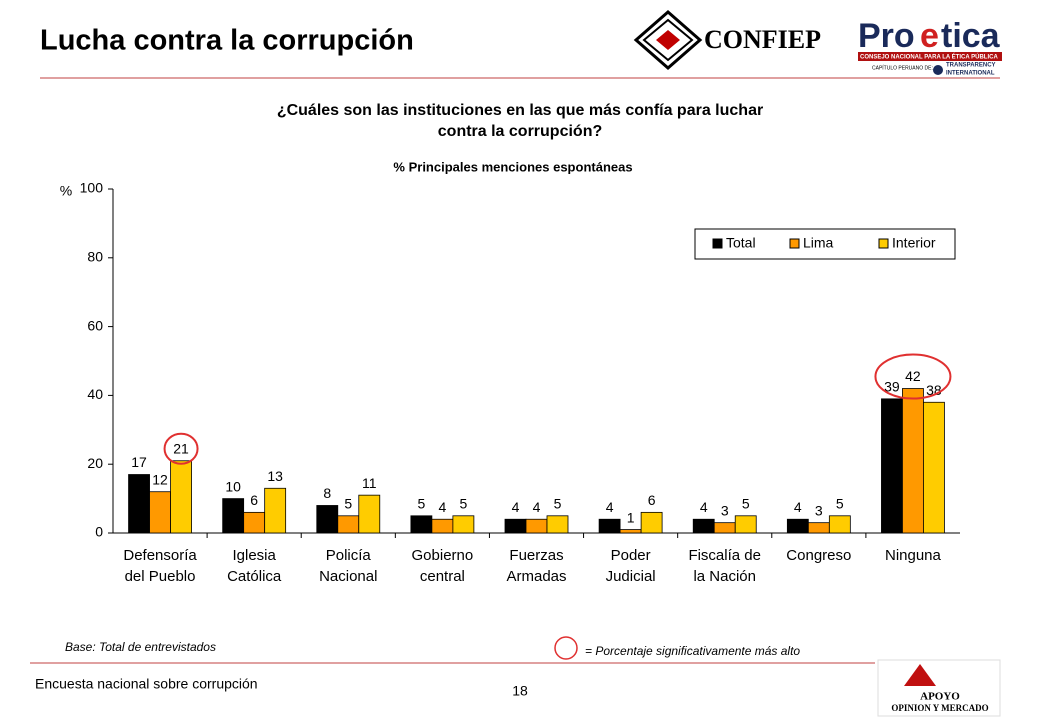 The image size is (1040, 720). What do you see at coordinates (233, 486) in the screenshot?
I see `data-label: 10` at bounding box center [233, 486].